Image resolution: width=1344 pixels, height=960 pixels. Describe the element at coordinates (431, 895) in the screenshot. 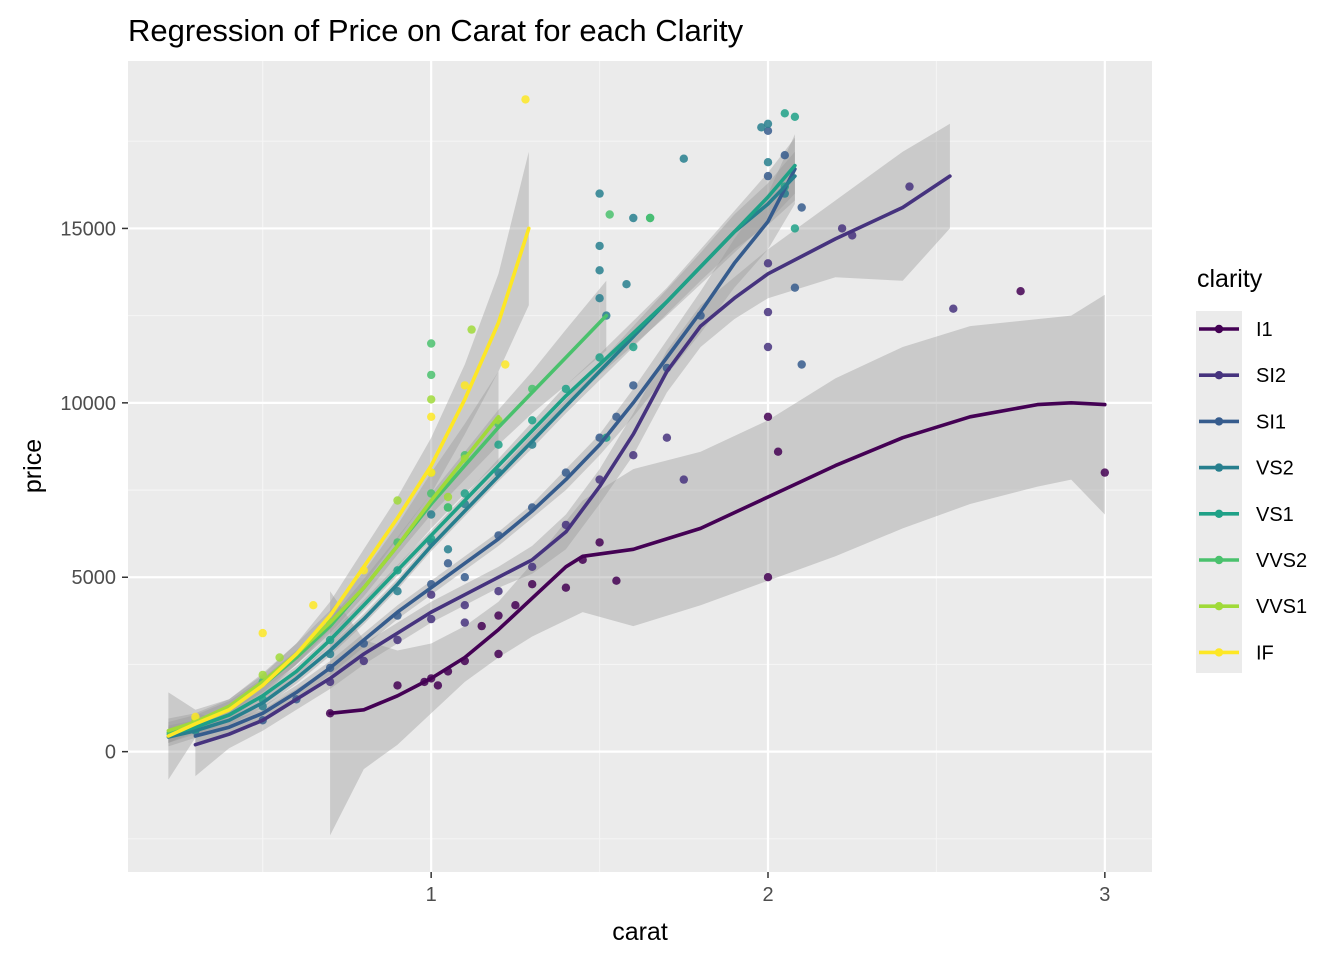

I see `x-tick-label: 1` at that location.